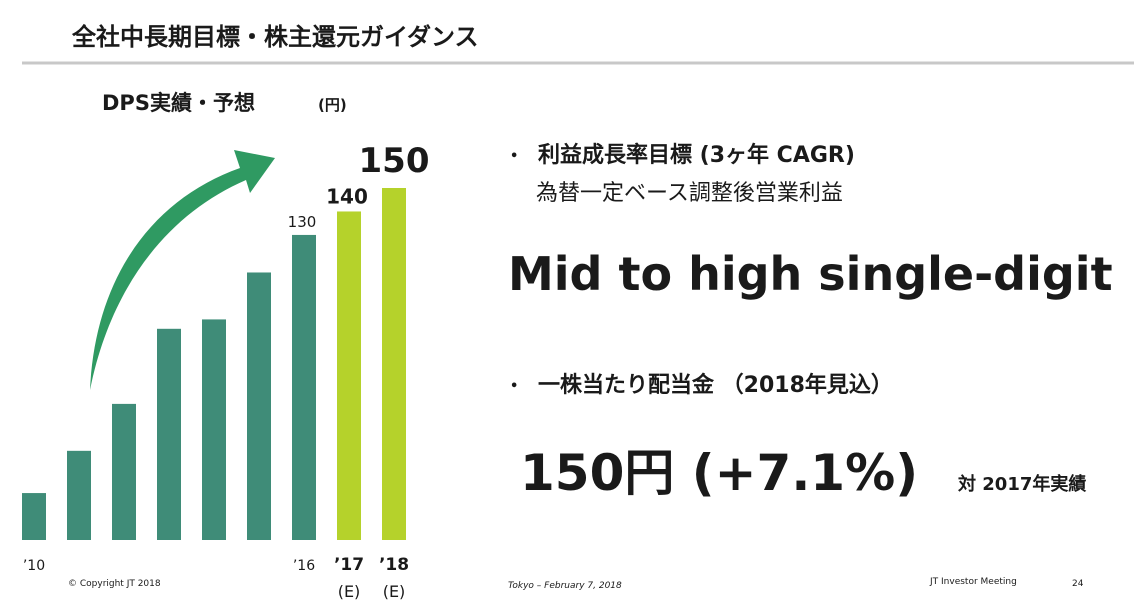  I want to click on bullet-text: 利益成長率目標 (3ヶ年 CAGR), so click(696, 155).